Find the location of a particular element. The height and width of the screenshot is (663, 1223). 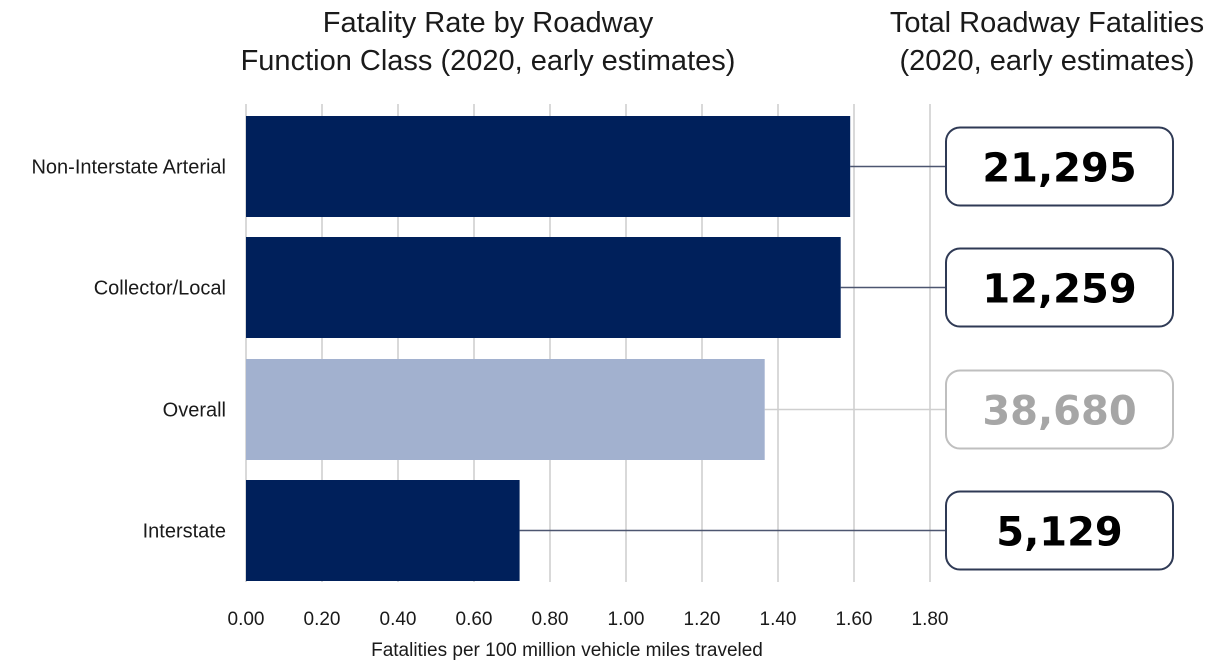

x-tick-label: 1.40 is located at coordinates (778, 619).